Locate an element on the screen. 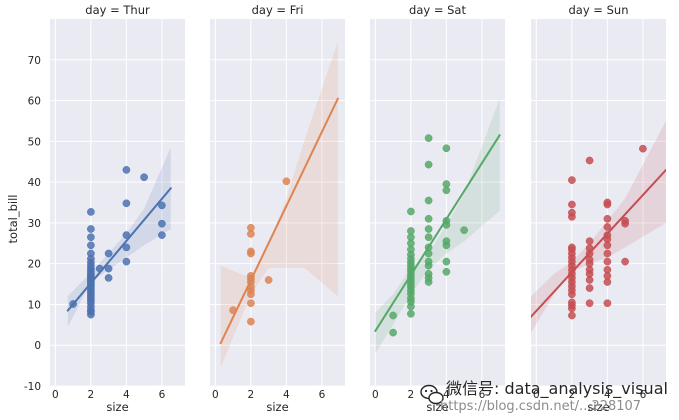  y-tick-label: 30 is located at coordinates (34, 224).